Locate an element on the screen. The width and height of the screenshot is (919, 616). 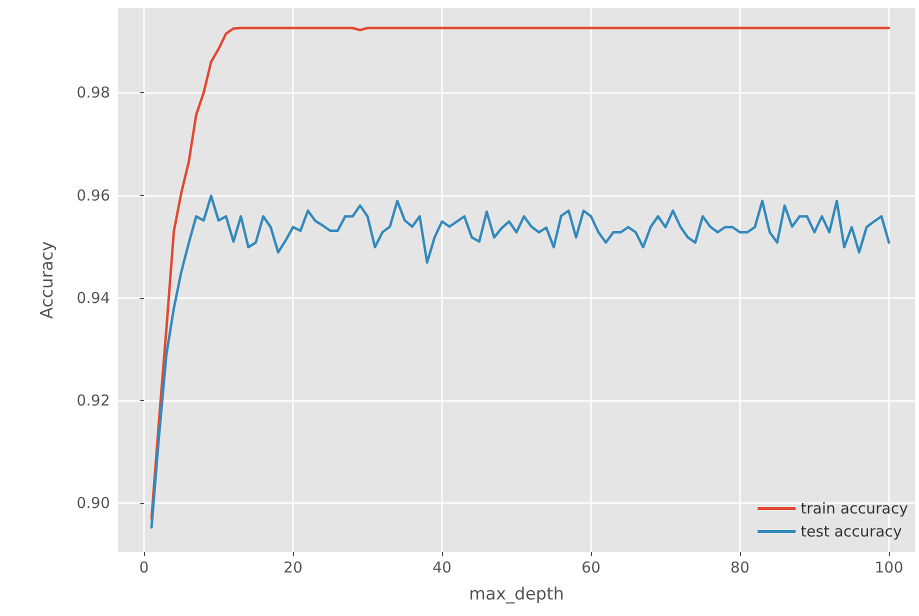
y-tick-label: 0.94 is located at coordinates (93, 297).